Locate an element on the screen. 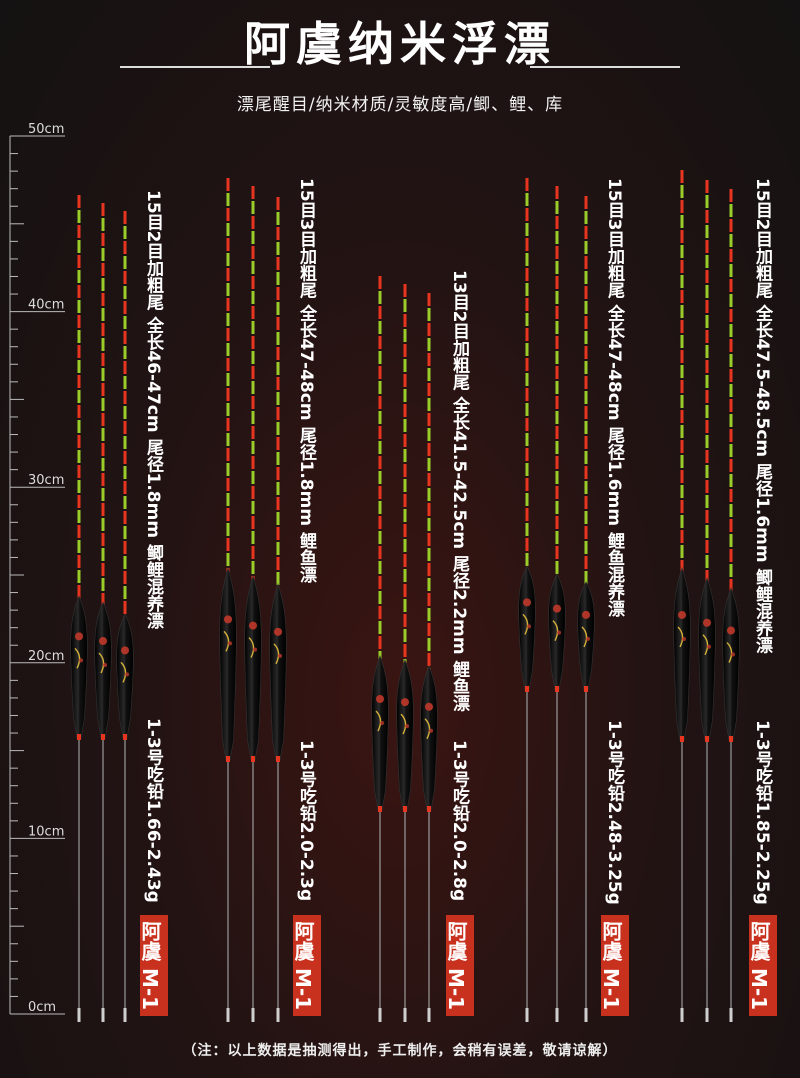 The image size is (800, 1078). page-subtitle: 漂尾醒目/纳米材质/灵敏度高/鲫、鲤、库 is located at coordinates (400, 105).